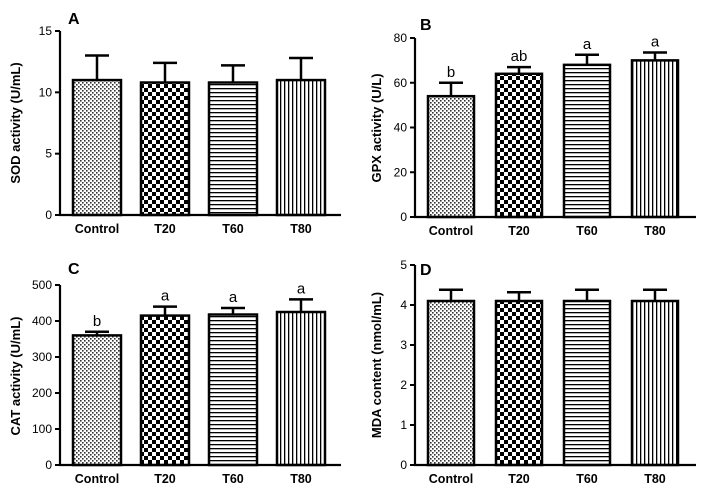  What do you see at coordinates (403, 385) in the screenshot?
I see `y-tick-label: 2` at bounding box center [403, 385].